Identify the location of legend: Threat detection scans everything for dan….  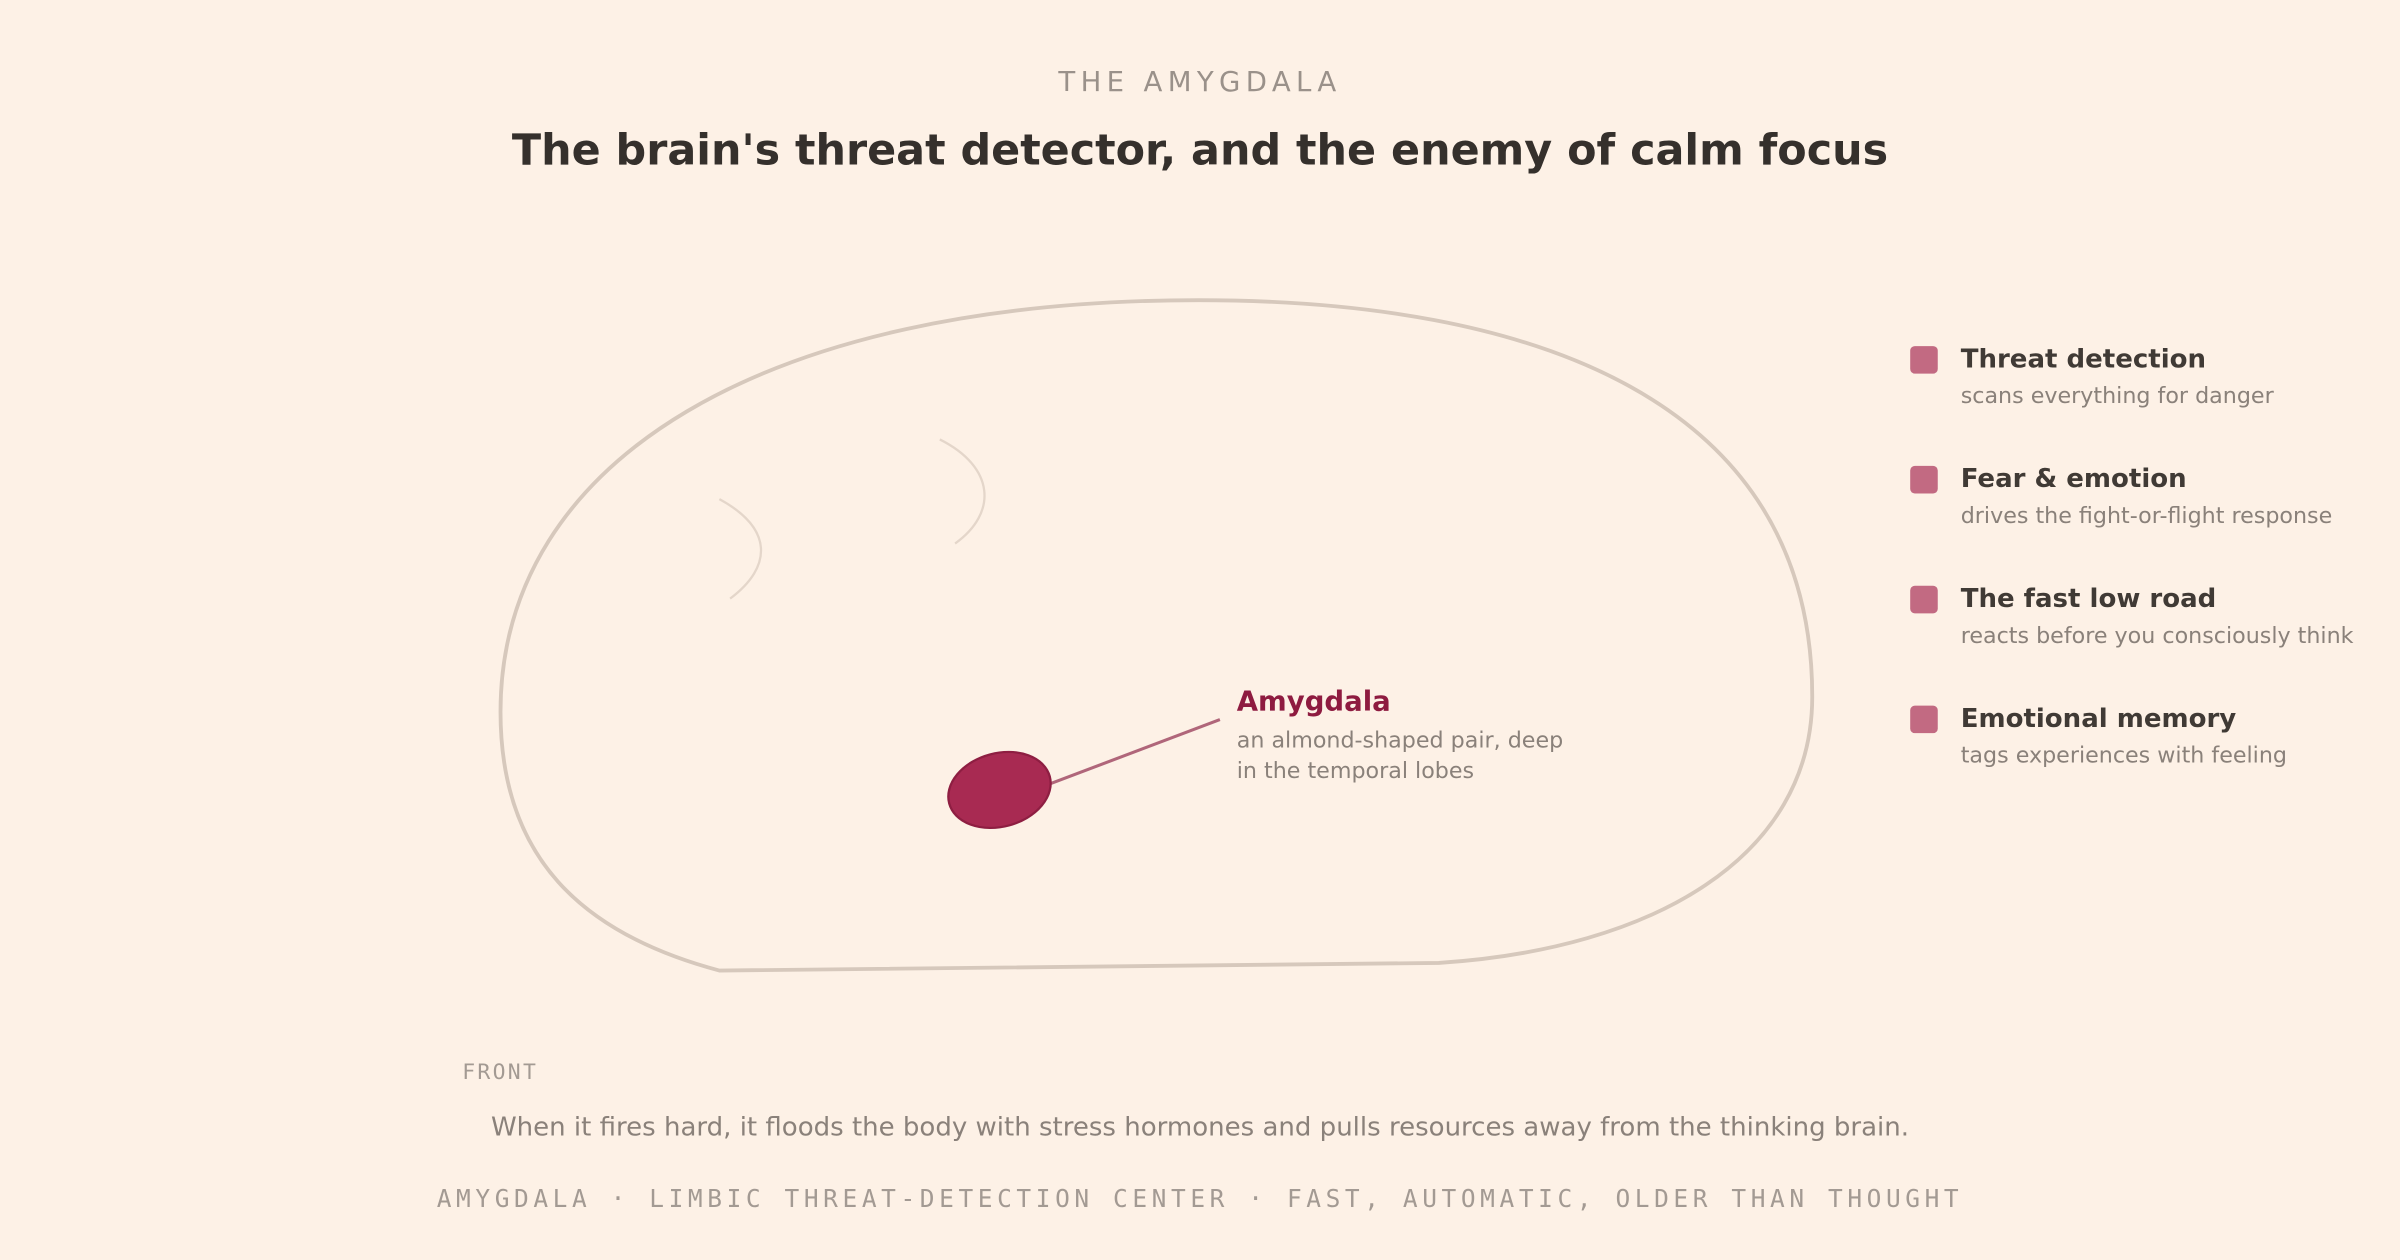
(2132, 556).